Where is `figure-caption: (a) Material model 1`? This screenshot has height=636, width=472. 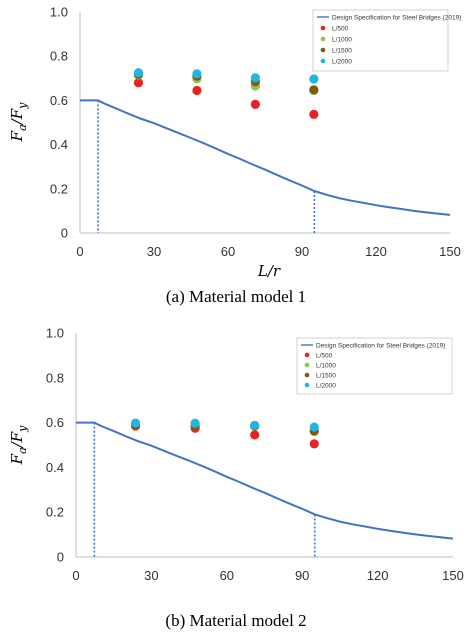
figure-caption: (a) Material model 1 is located at coordinates (236, 296).